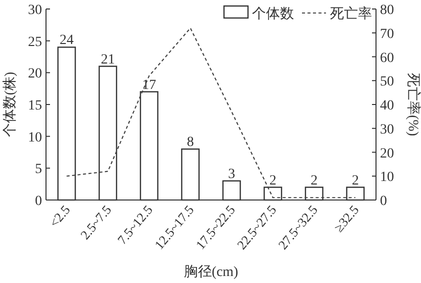 The width and height of the screenshot is (421, 283). I want to click on y2-tick-label: 80, so click(387, 10).